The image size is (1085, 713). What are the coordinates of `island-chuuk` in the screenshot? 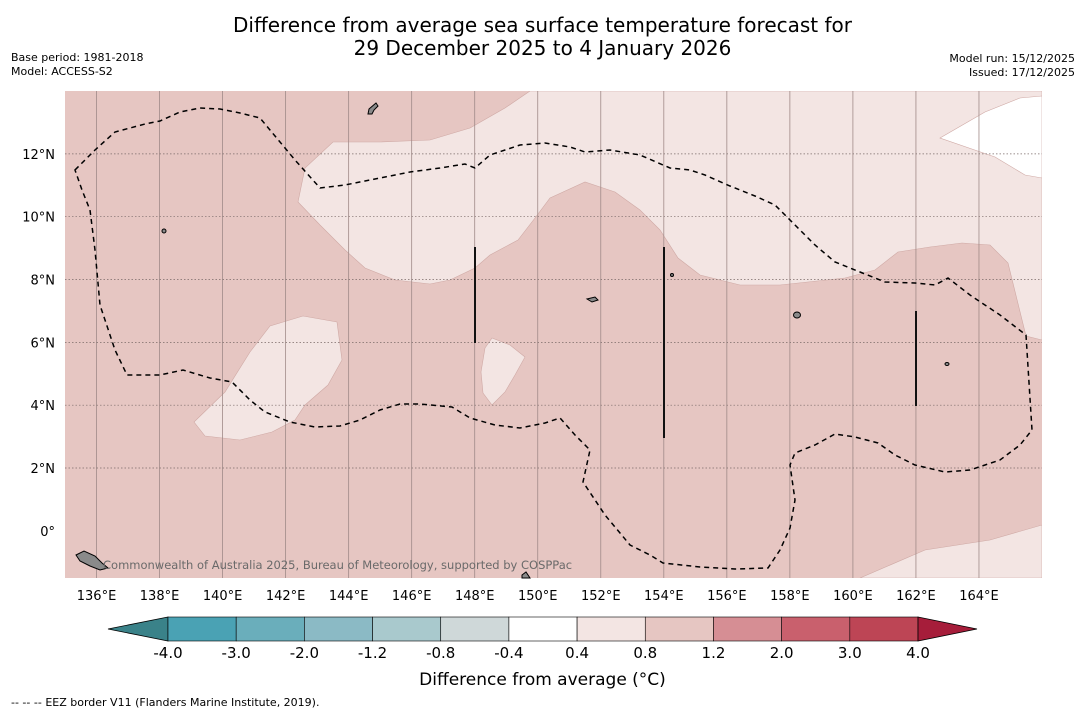 It's located at (592, 299).